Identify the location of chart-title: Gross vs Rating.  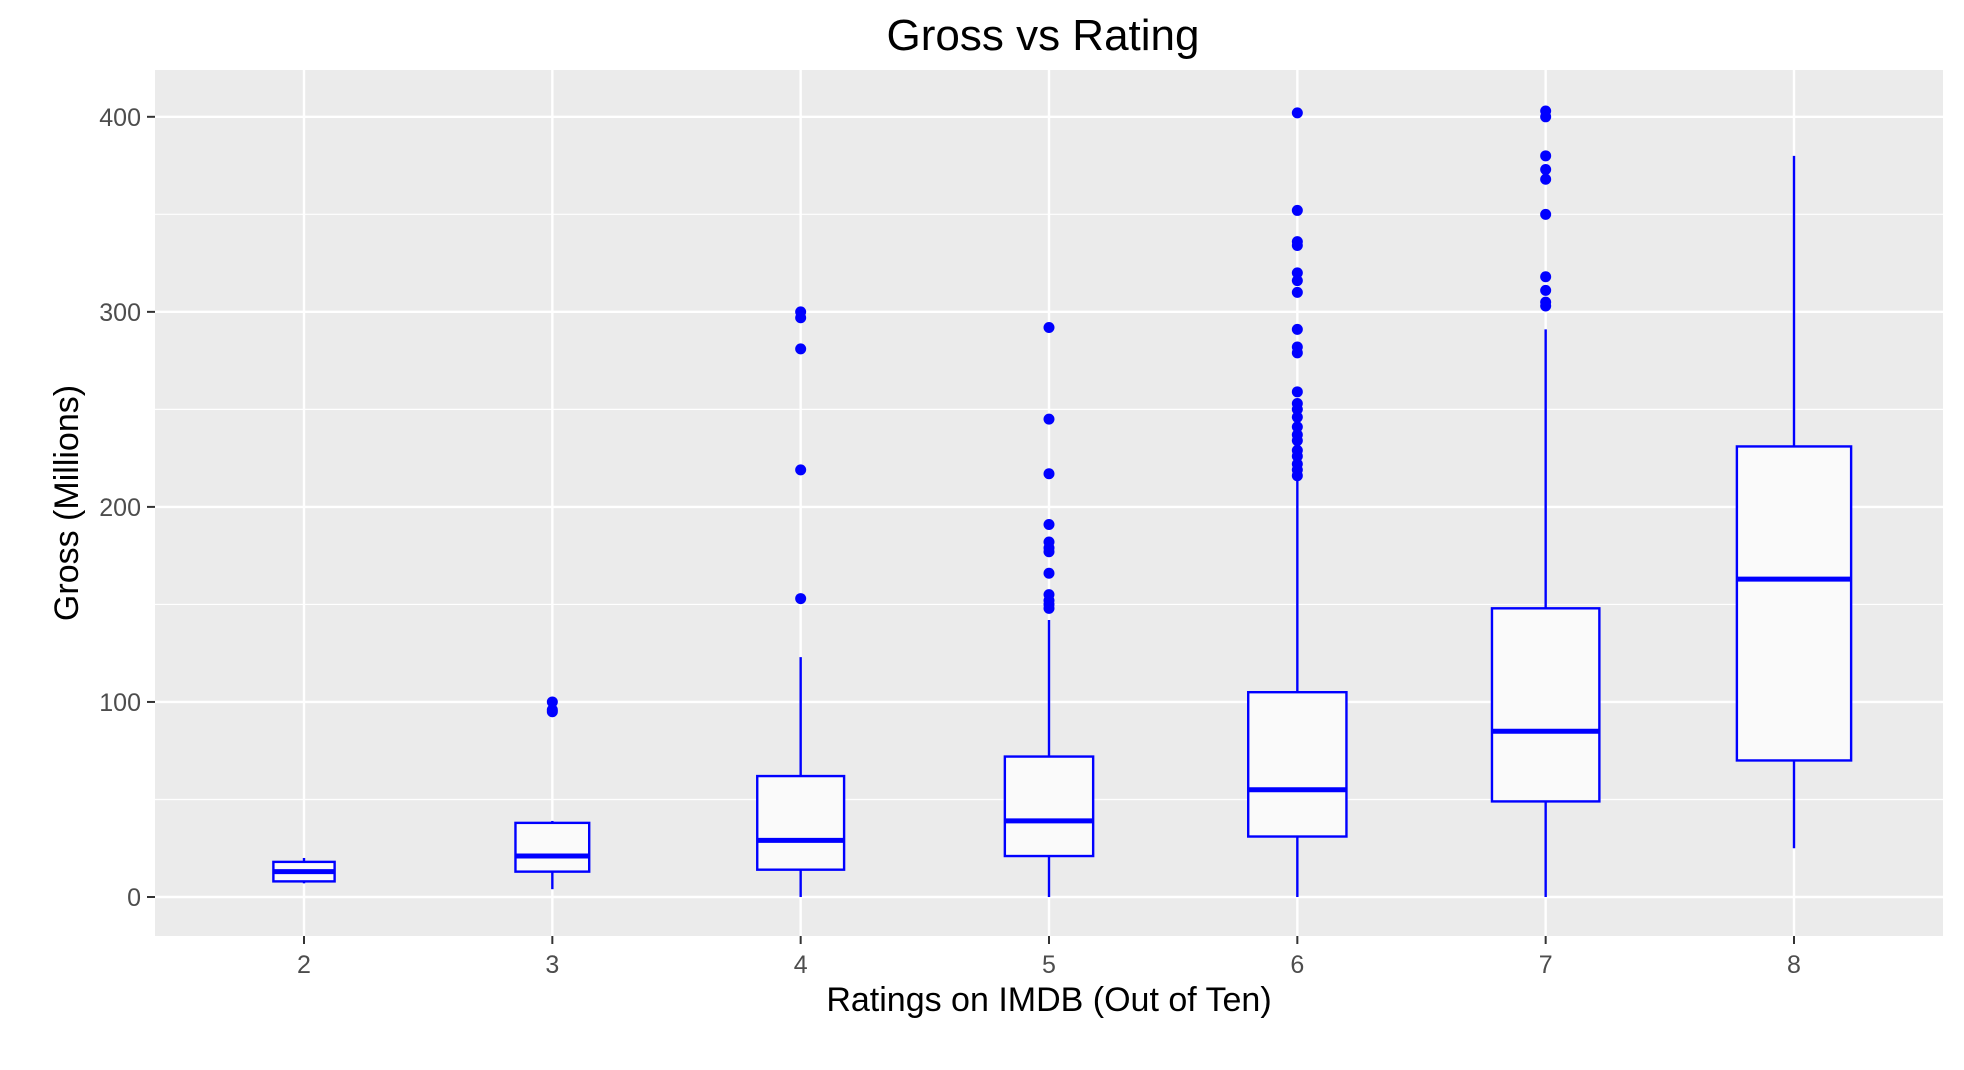
(1043, 35).